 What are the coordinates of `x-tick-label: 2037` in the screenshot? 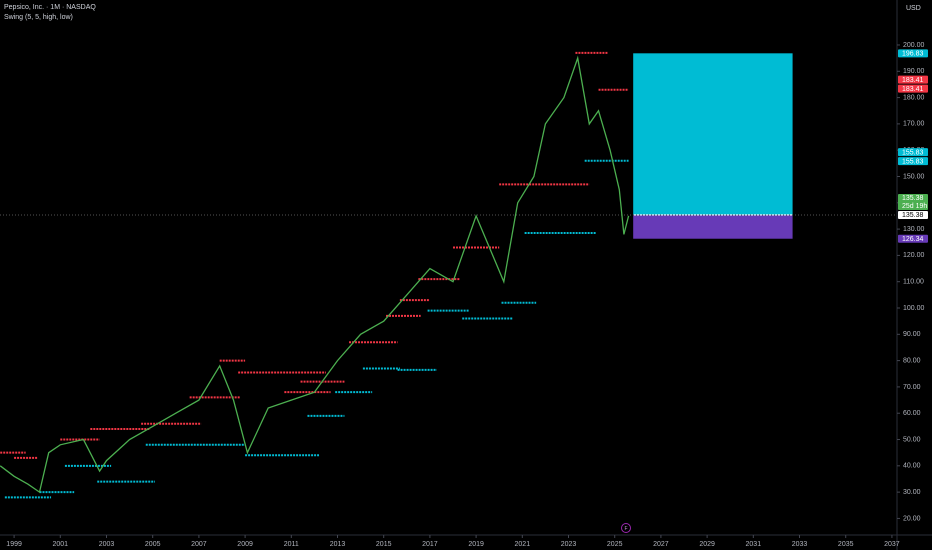 It's located at (892, 544).